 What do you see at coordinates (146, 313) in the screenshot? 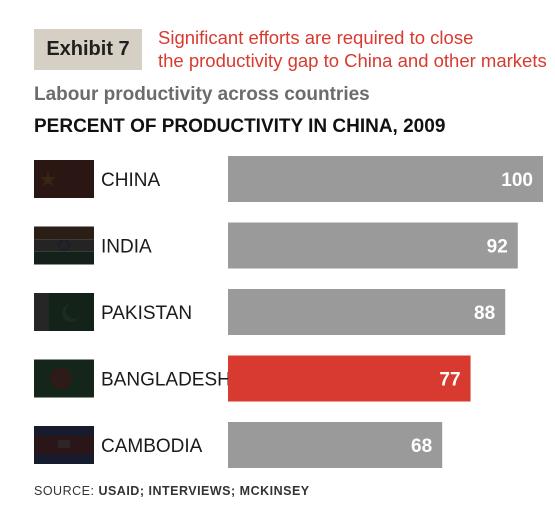
I see `country-label-pakistan: PAKISTAN` at bounding box center [146, 313].